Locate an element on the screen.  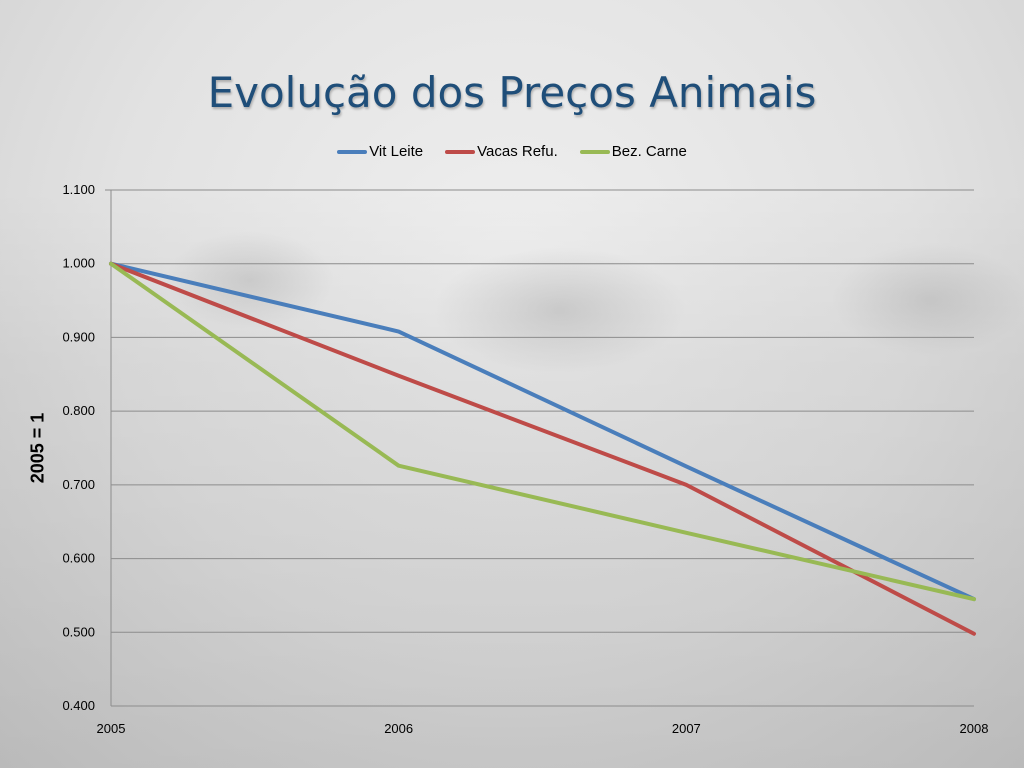
x-tick-label: 2005 is located at coordinates (111, 728).